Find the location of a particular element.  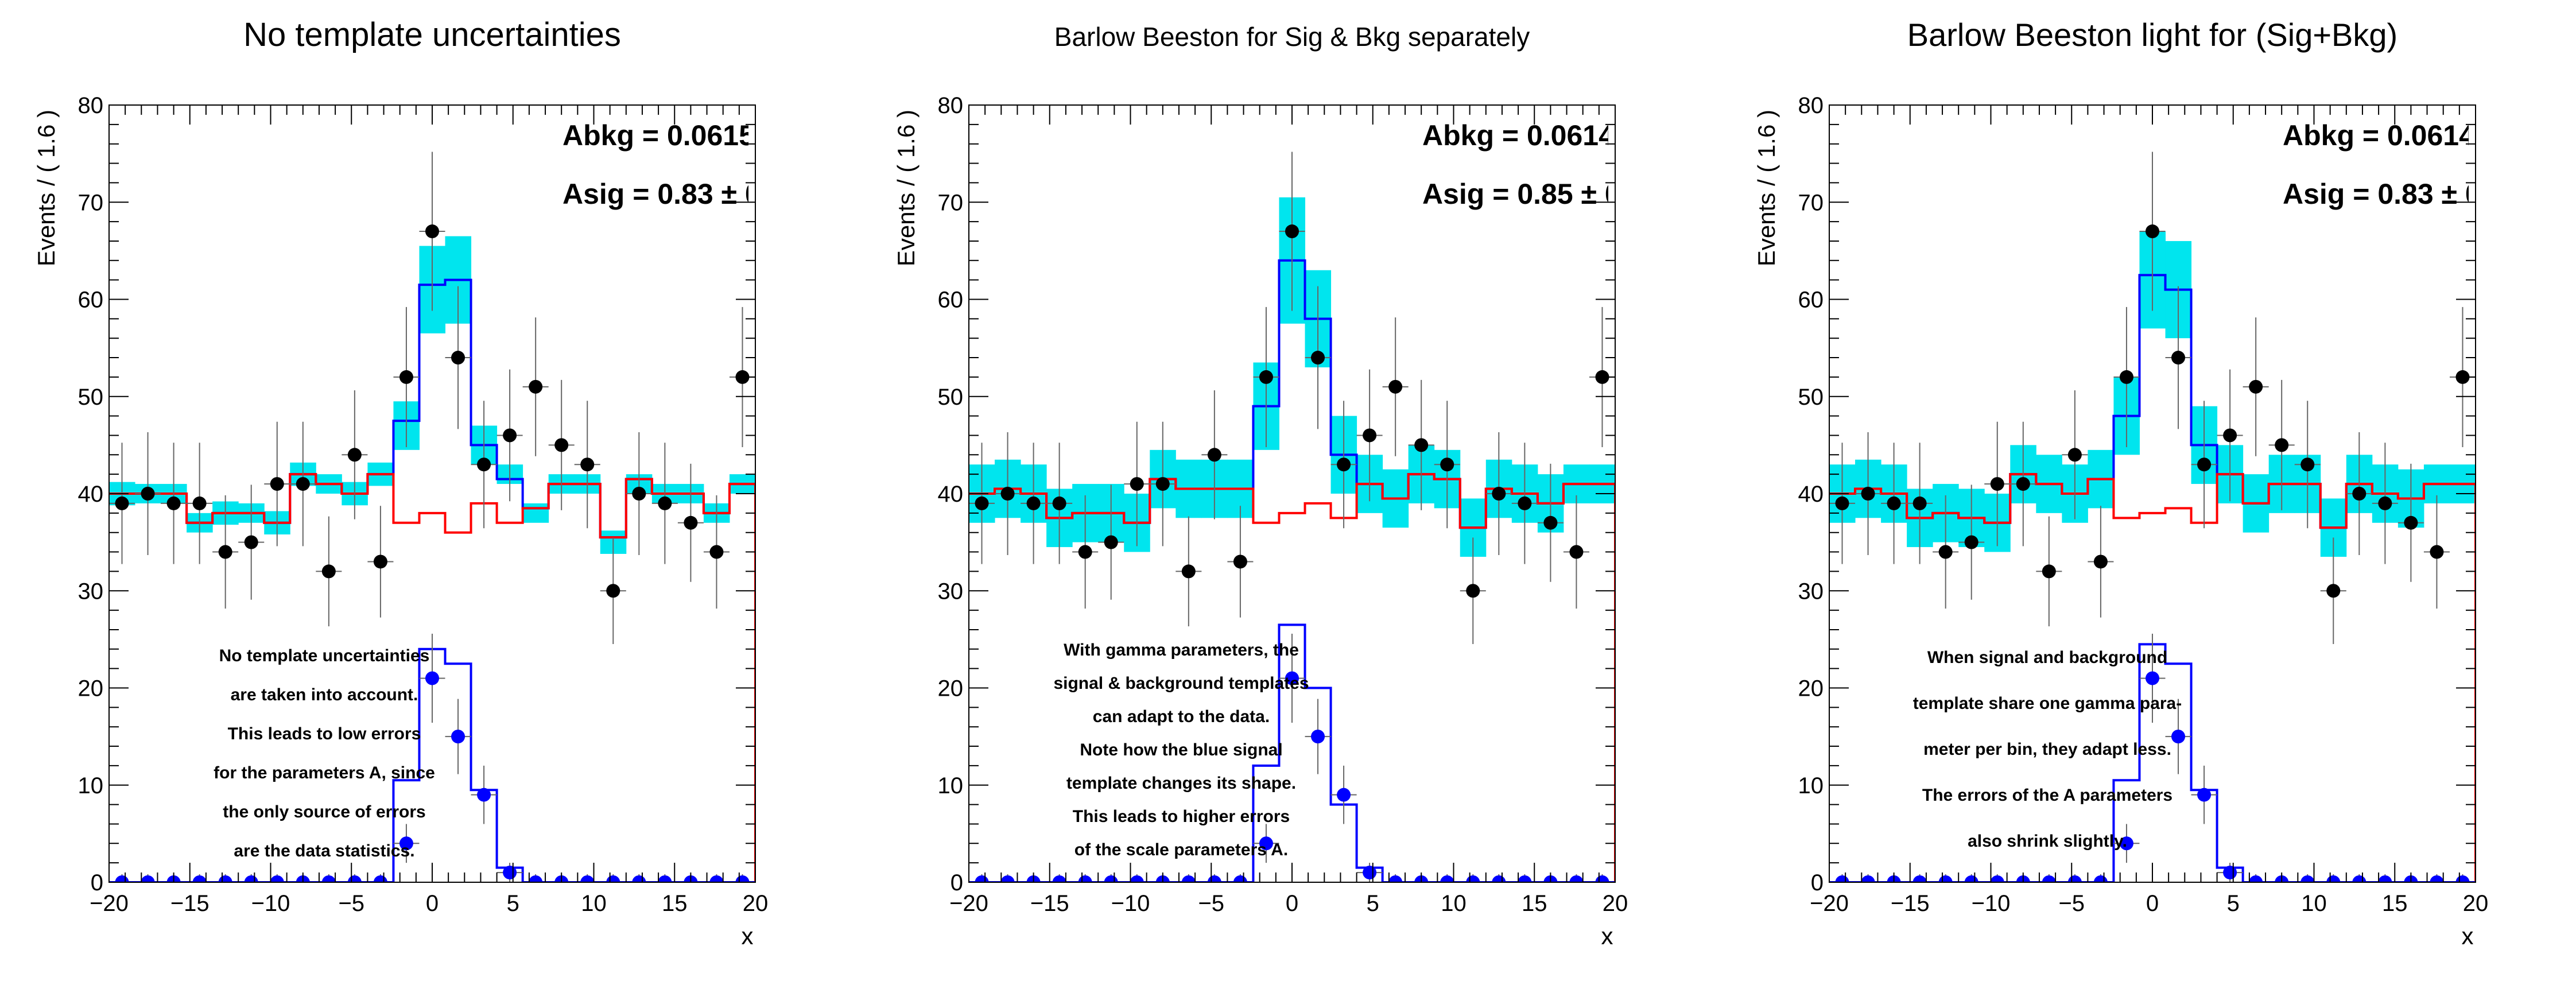

chart-title: Barlow Beeston light for (Sig+Bkg) is located at coordinates (2152, 35).